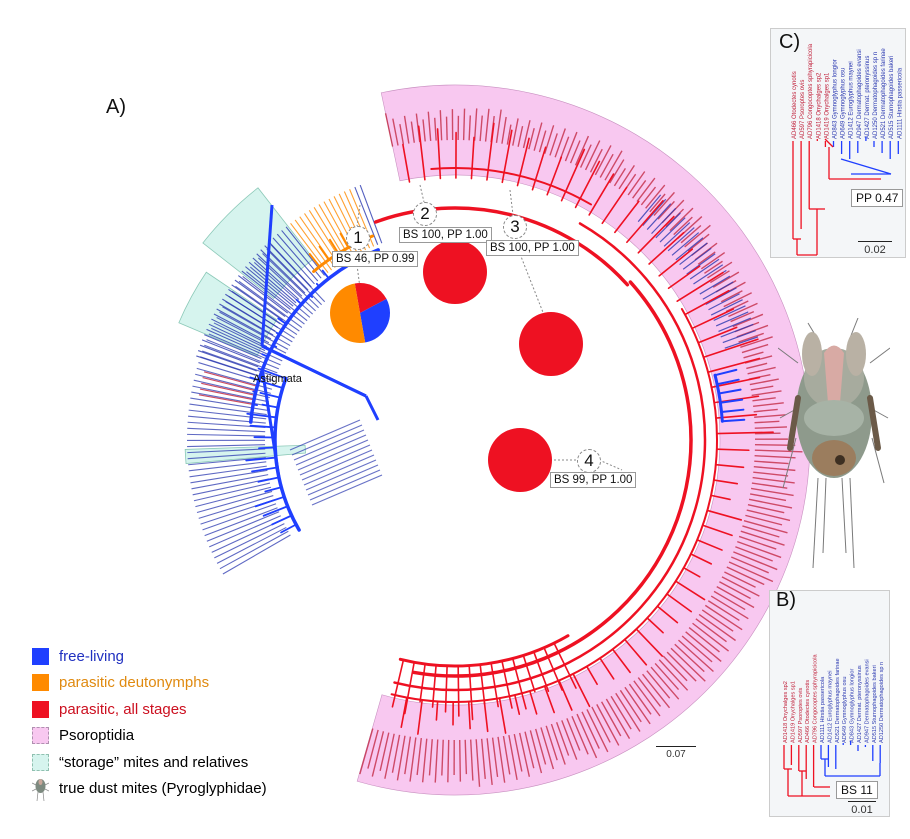 The width and height of the screenshot is (910, 839). I want to click on legend-item-dust-mites: true dust mites (Pyroglyphidae), so click(149, 789).